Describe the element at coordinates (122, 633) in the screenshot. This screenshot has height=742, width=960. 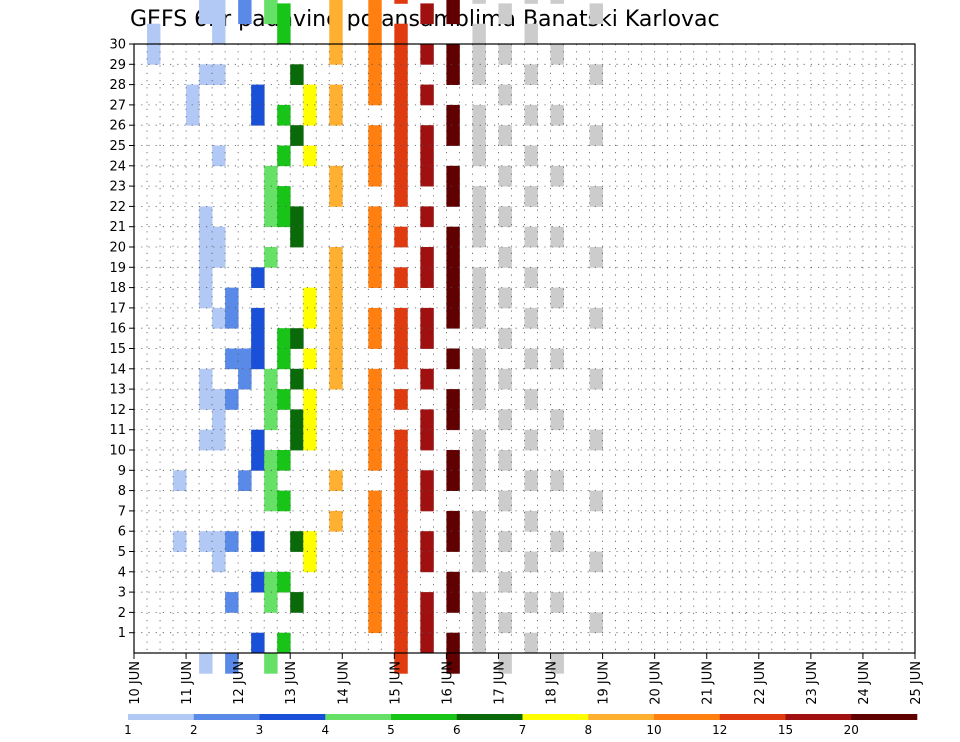
I see `y-tick-label: 1` at that location.